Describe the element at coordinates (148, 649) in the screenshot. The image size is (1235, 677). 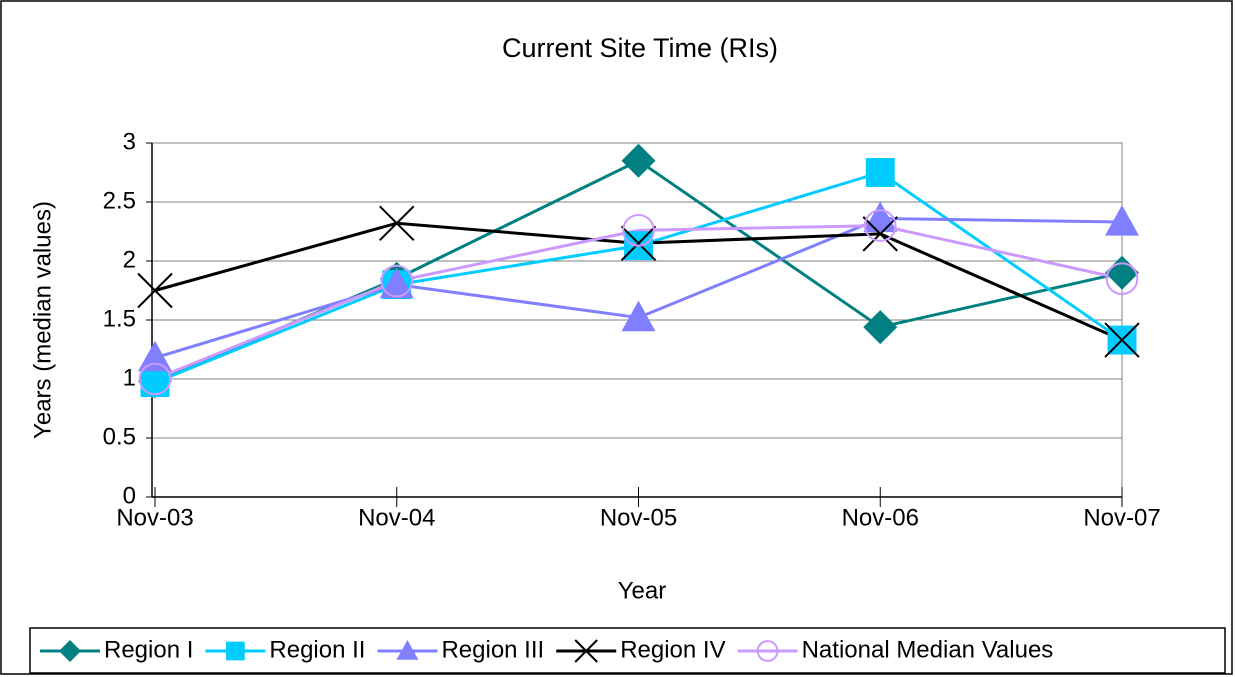
I see `legend-label: Region I` at that location.